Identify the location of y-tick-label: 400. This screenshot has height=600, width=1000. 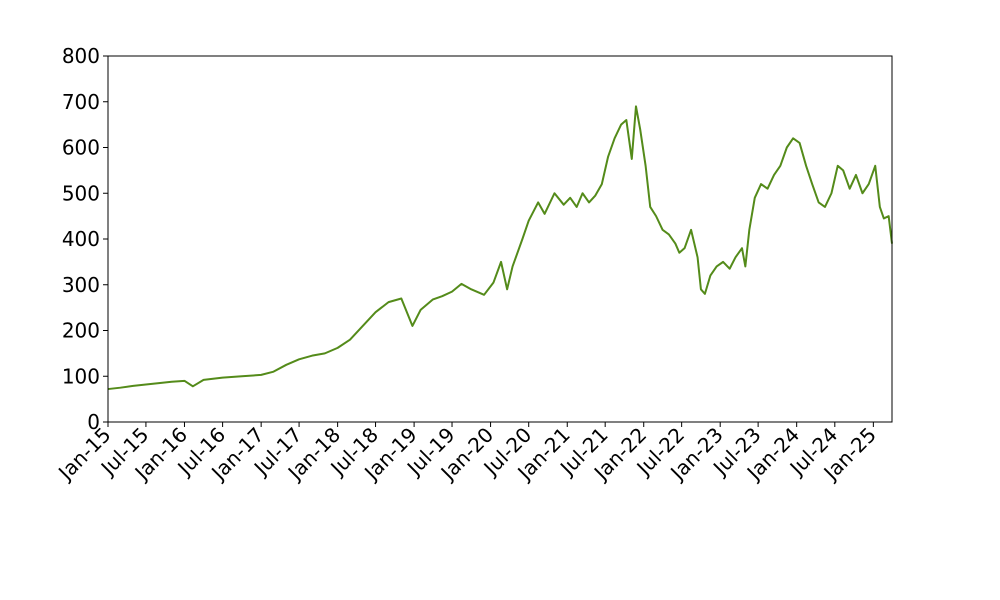
(81, 239).